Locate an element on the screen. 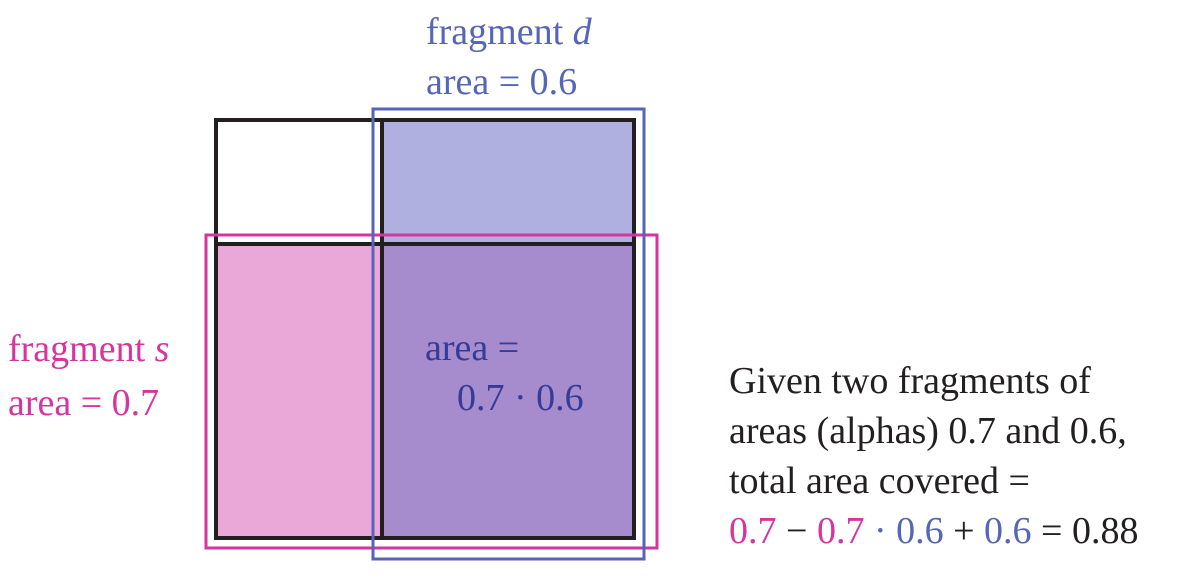 This screenshot has height=577, width=1193. fragment-d-var: d is located at coordinates (583, 32).